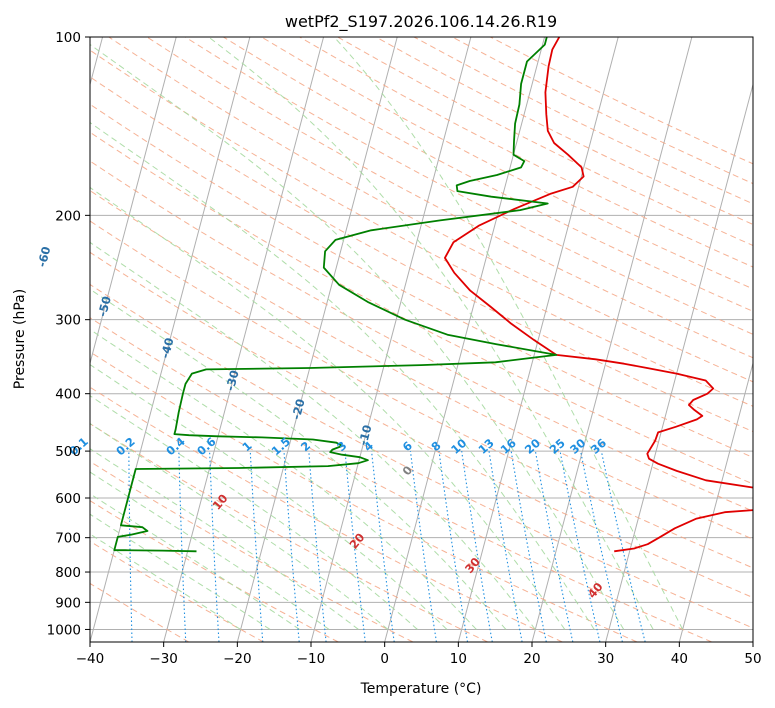 This screenshot has width=775, height=708. What do you see at coordinates (68, 216) in the screenshot?
I see `y-tick-label: 200` at bounding box center [68, 216].